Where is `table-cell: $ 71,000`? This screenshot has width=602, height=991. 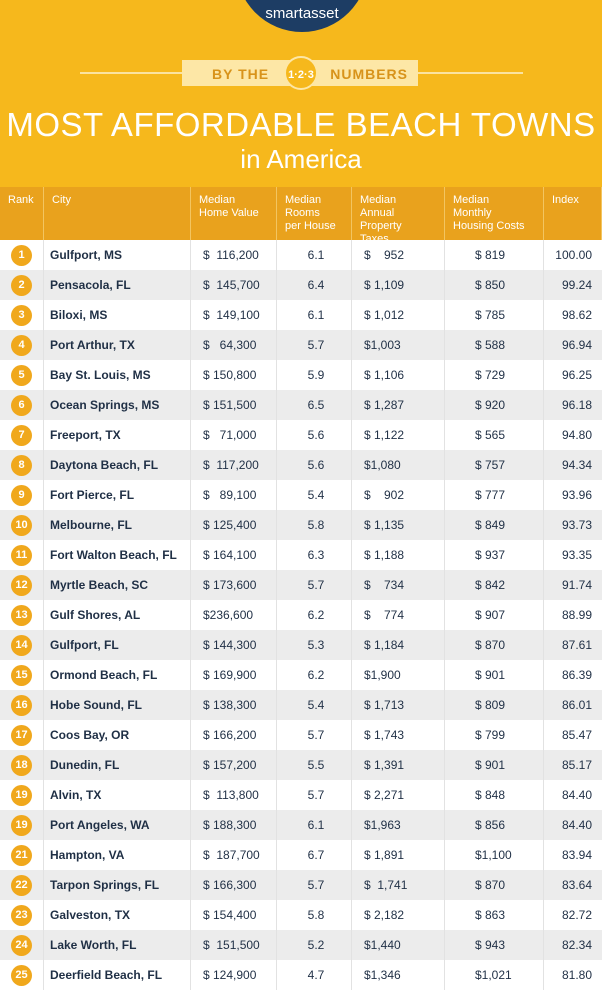 table-cell: $ 71,000 is located at coordinates (234, 435).